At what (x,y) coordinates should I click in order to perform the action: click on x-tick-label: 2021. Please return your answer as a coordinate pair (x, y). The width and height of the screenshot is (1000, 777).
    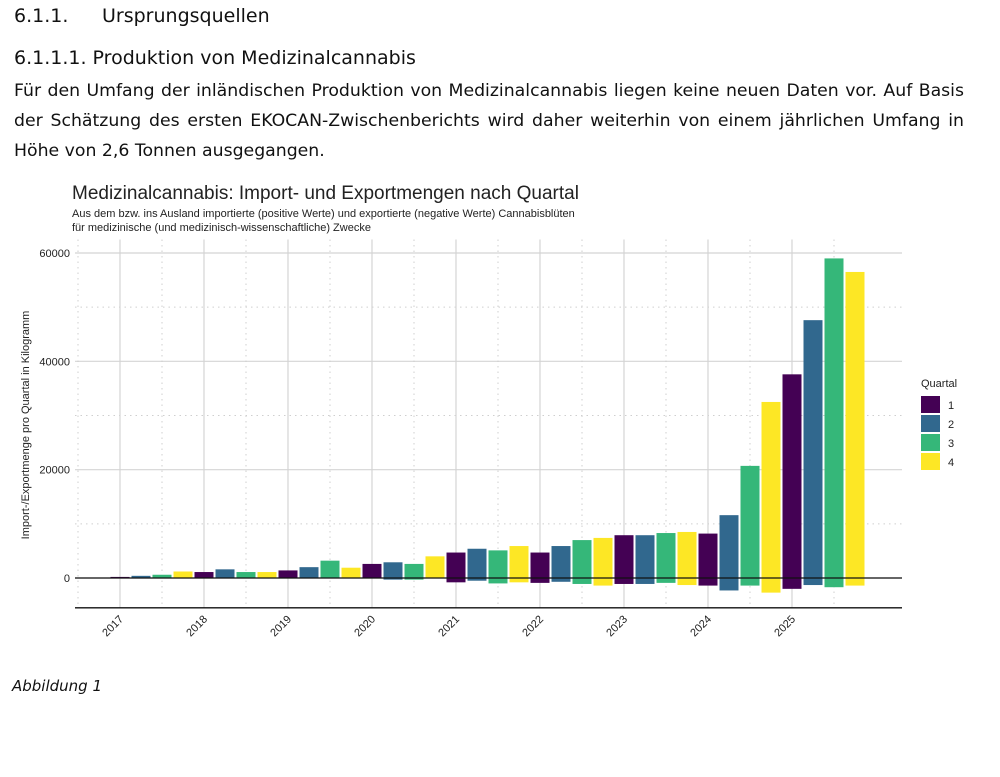
    Looking at the image, I should click on (449, 626).